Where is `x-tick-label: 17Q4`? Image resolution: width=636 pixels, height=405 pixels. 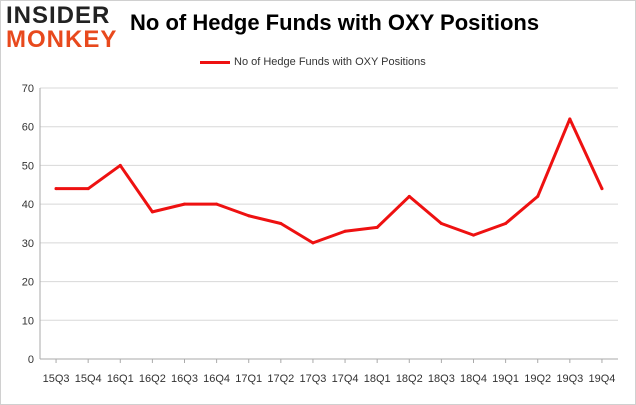 x-tick-label: 17Q4 is located at coordinates (345, 379).